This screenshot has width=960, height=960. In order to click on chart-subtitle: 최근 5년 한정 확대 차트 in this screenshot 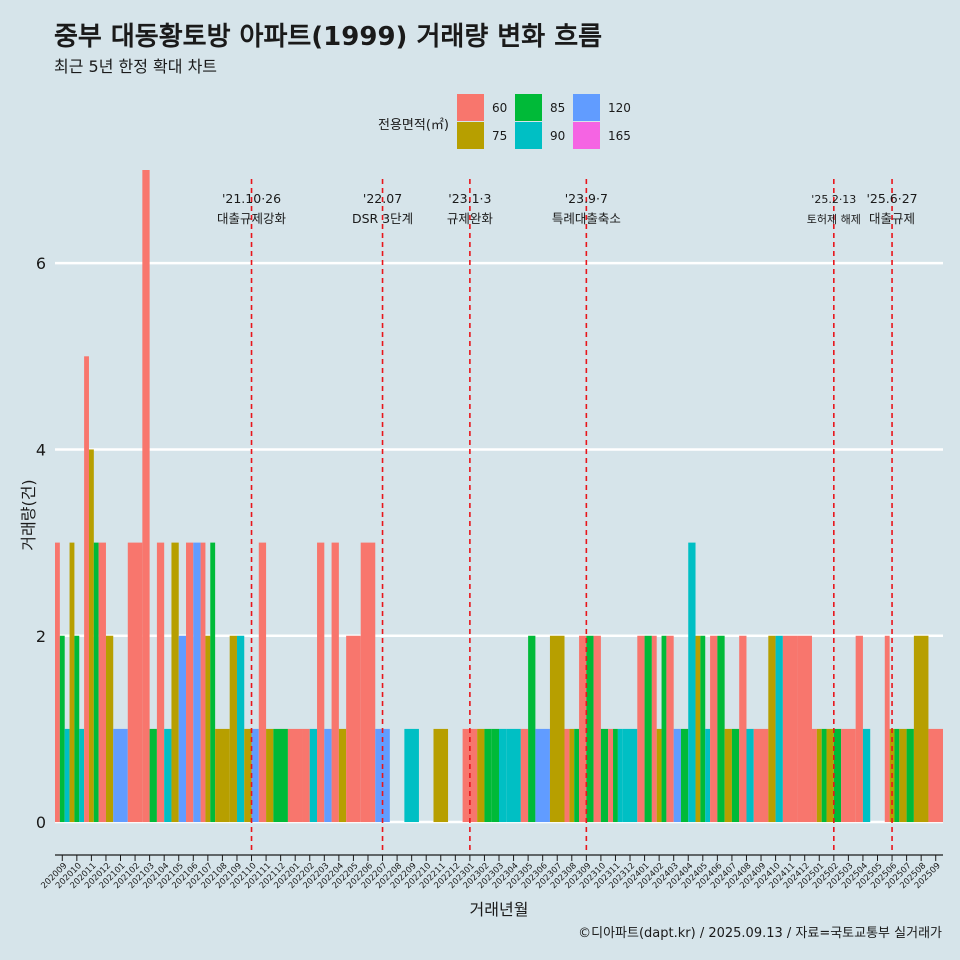, I will do `click(136, 66)`.